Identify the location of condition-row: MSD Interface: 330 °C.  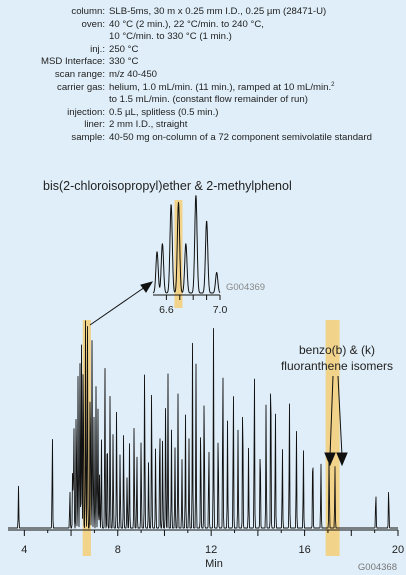
(203, 62).